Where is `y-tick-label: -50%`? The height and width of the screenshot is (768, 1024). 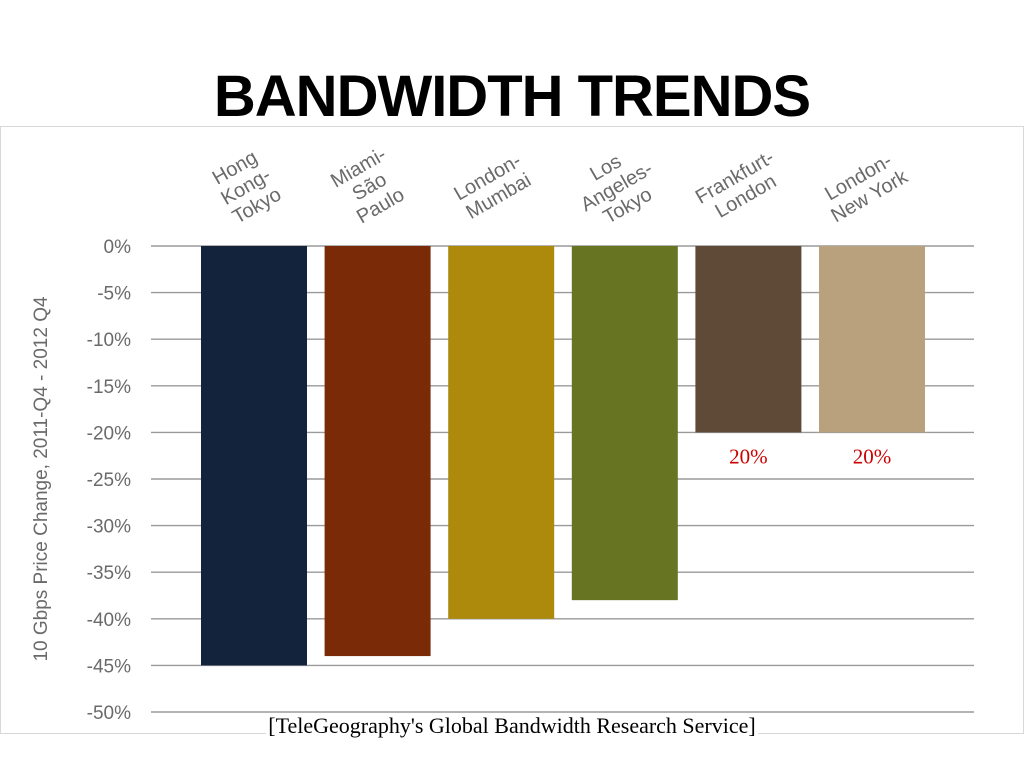
y-tick-label: -50% is located at coordinates (109, 713).